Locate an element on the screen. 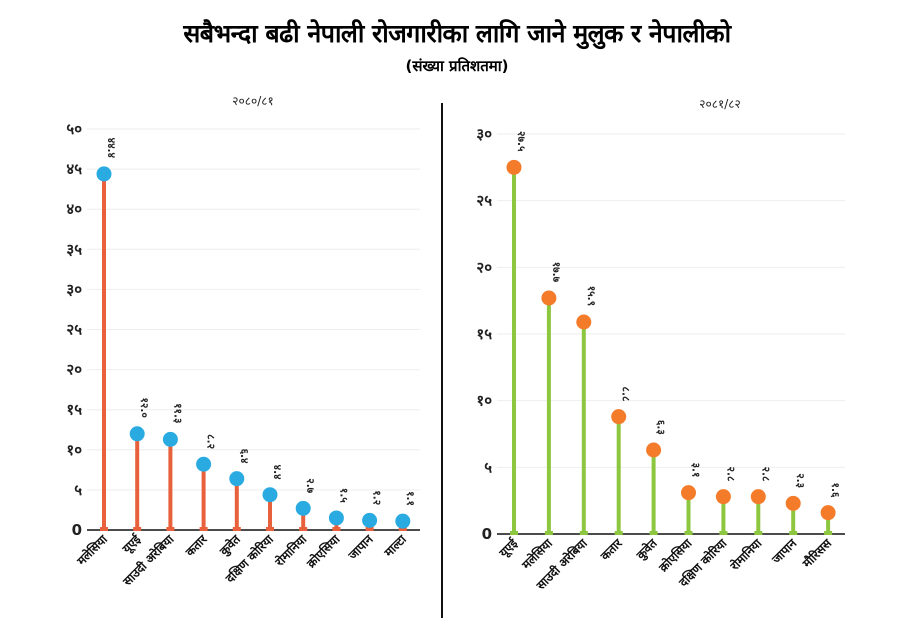 The image size is (914, 628). lollipop-item: २.३ जापान is located at coordinates (787, 520).